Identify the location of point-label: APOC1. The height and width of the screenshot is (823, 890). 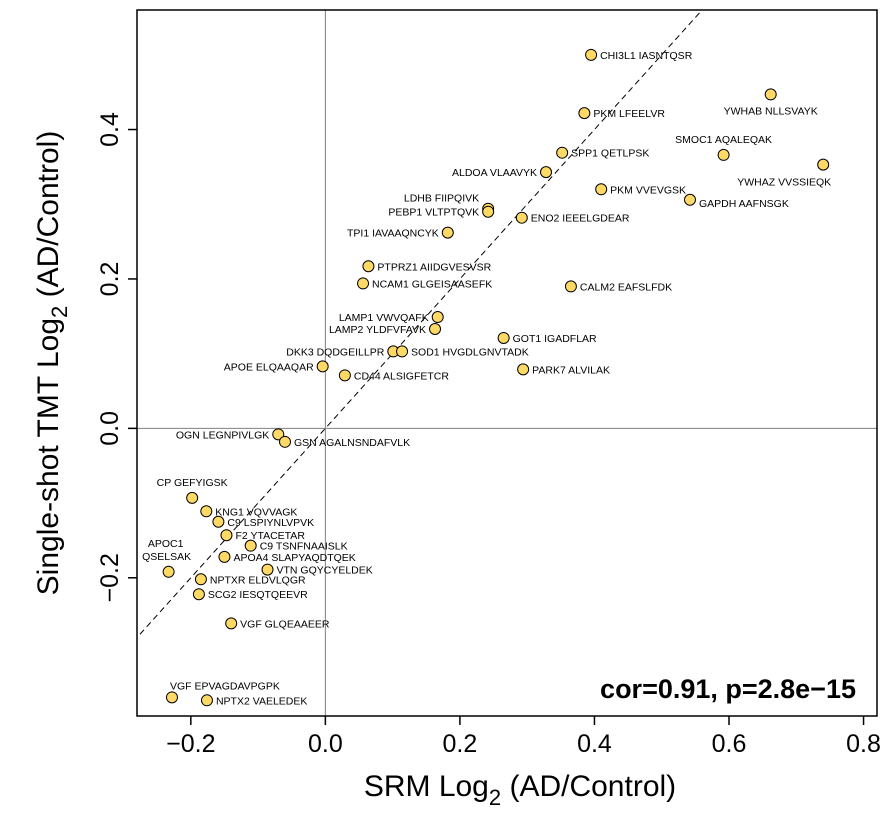
(166, 544).